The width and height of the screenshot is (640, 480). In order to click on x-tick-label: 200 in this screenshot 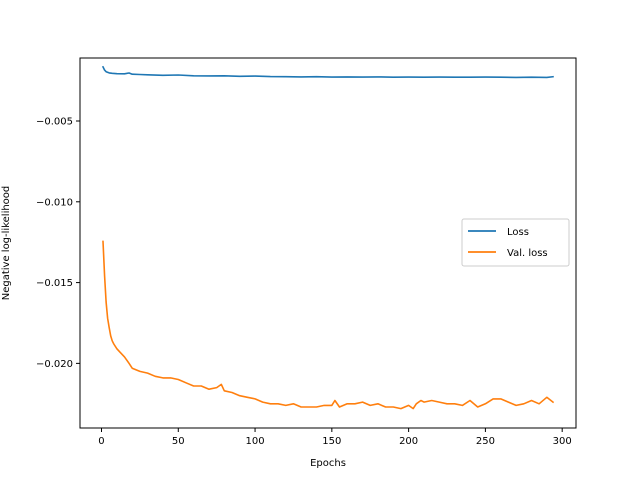, I will do `click(408, 441)`.